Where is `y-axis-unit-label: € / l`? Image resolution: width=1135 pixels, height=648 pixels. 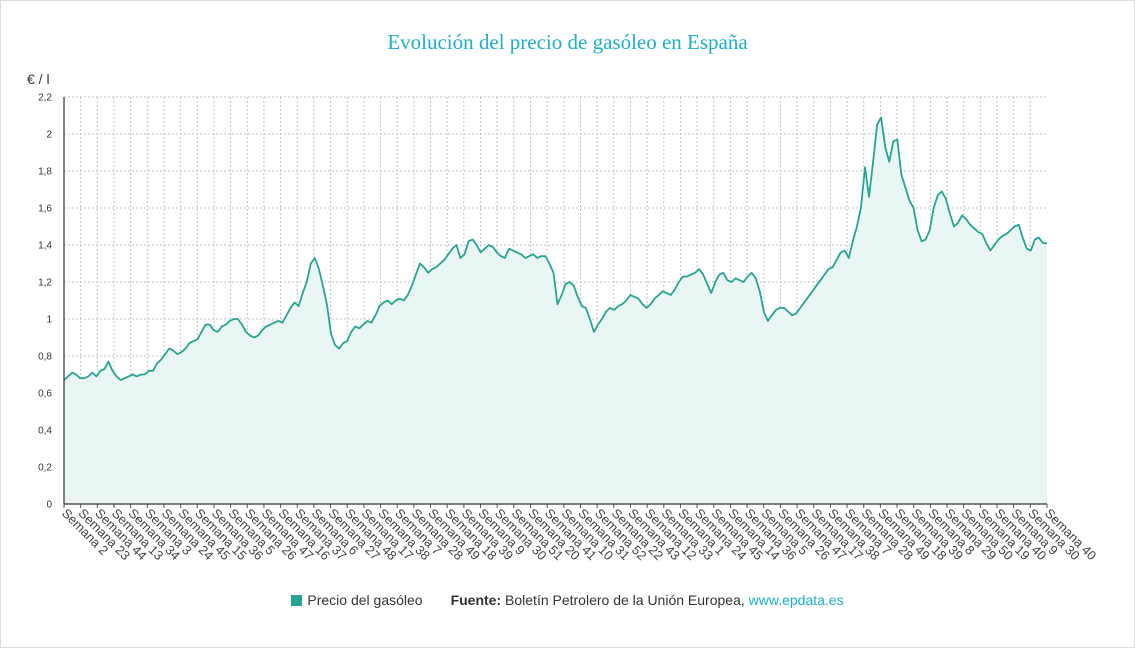 y-axis-unit-label: € / l is located at coordinates (38, 79).